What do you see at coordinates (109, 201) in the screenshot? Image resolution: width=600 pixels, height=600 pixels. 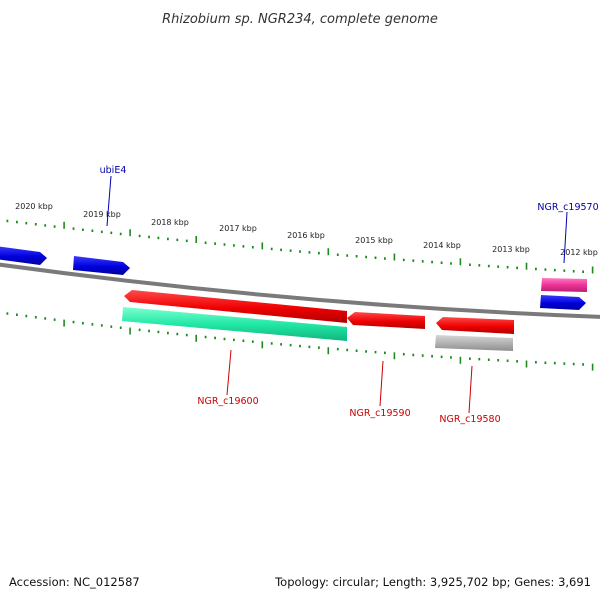 I see `leader-ubiE4` at bounding box center [109, 201].